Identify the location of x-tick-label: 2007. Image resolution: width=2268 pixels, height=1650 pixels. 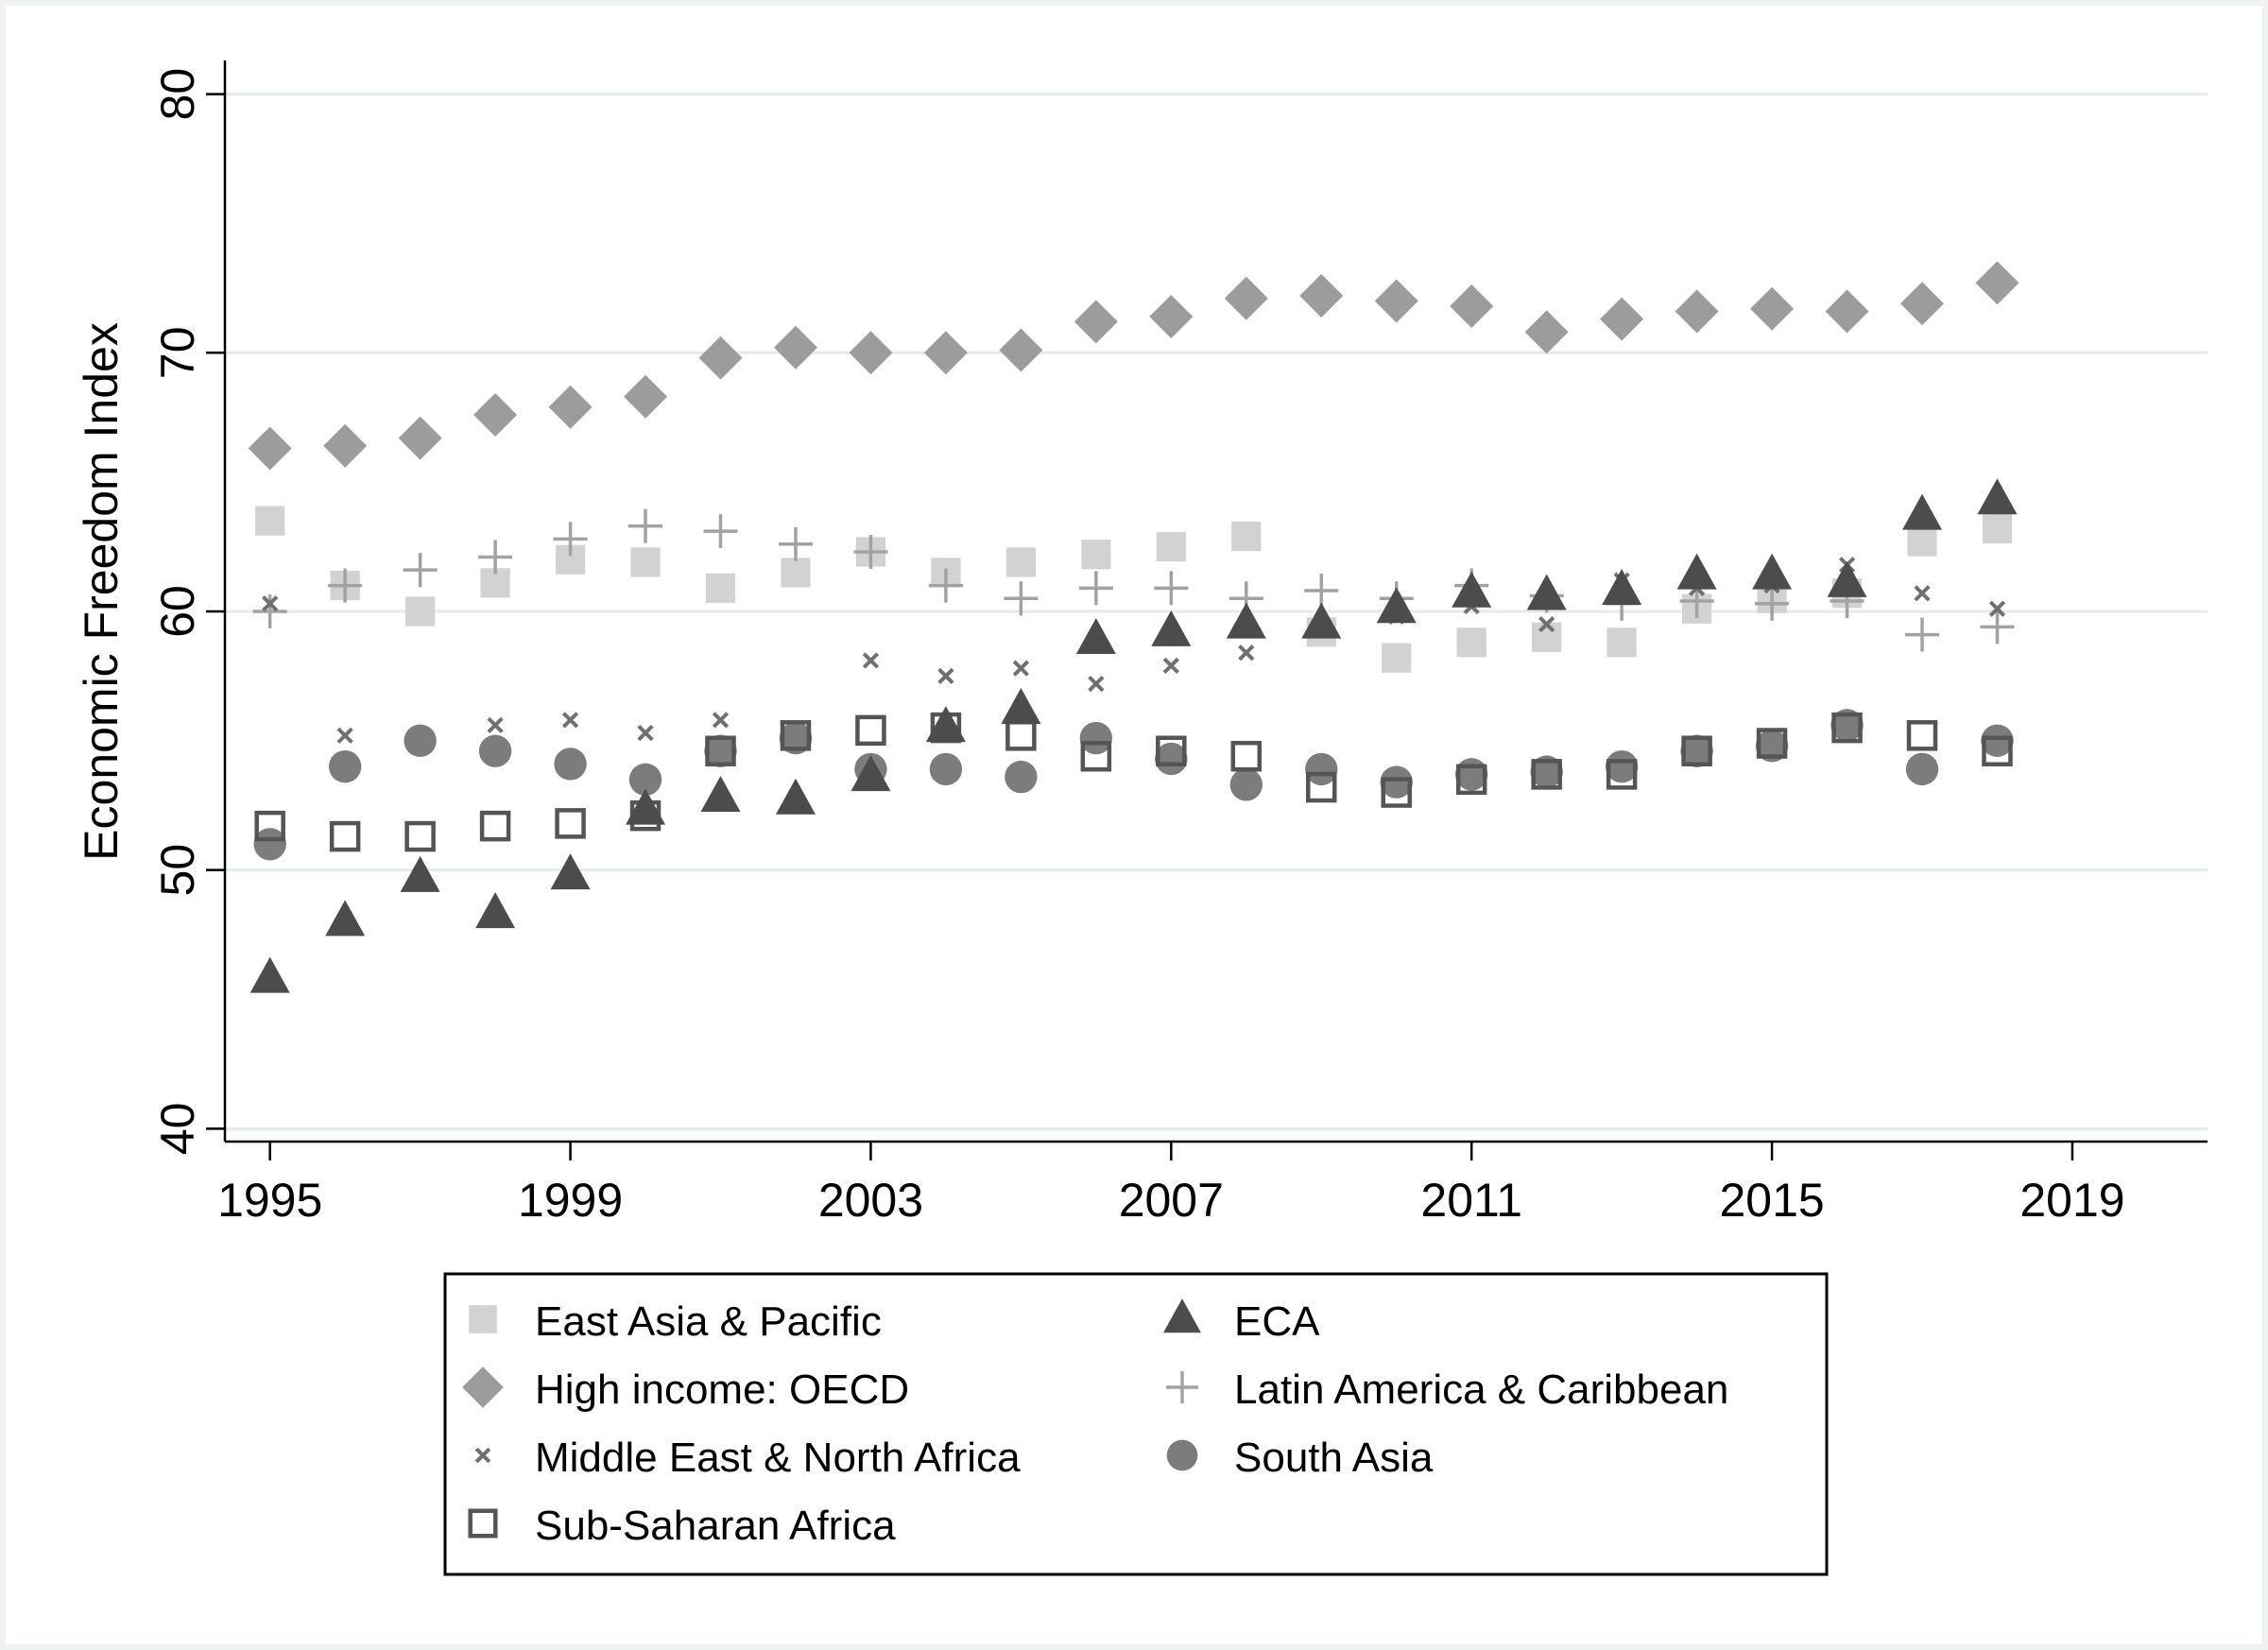
(1171, 1200).